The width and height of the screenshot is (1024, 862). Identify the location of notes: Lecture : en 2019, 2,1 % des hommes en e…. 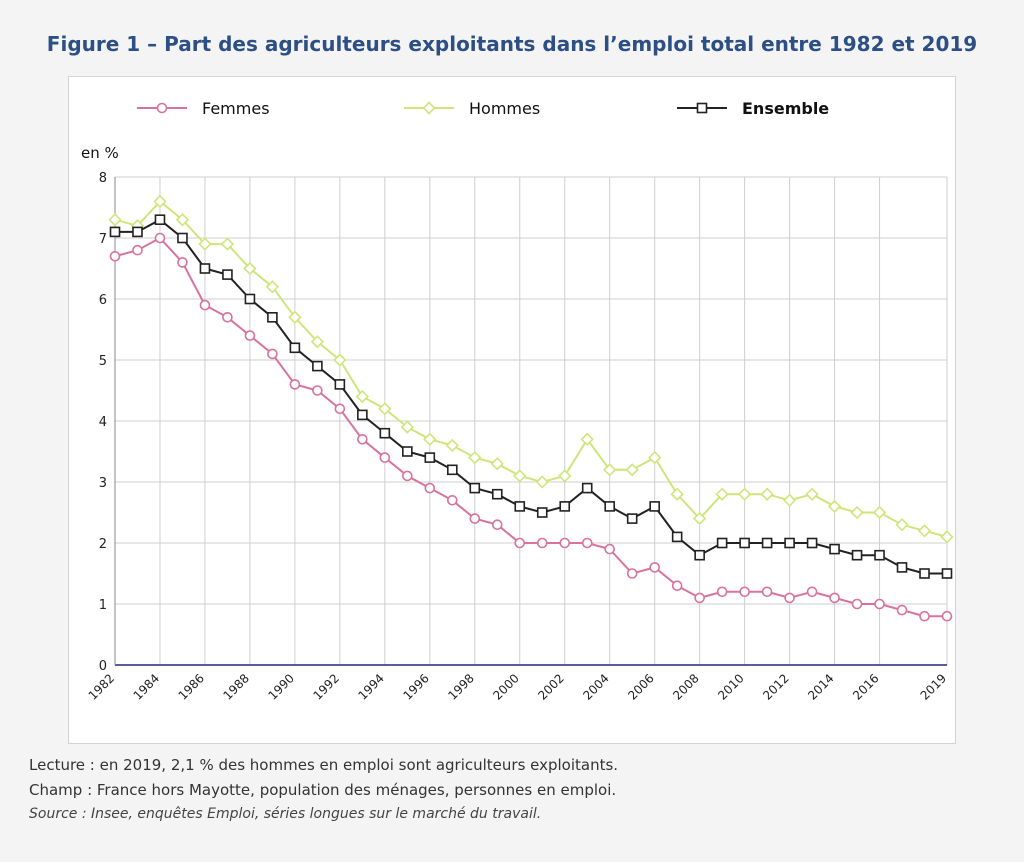
(323, 792).